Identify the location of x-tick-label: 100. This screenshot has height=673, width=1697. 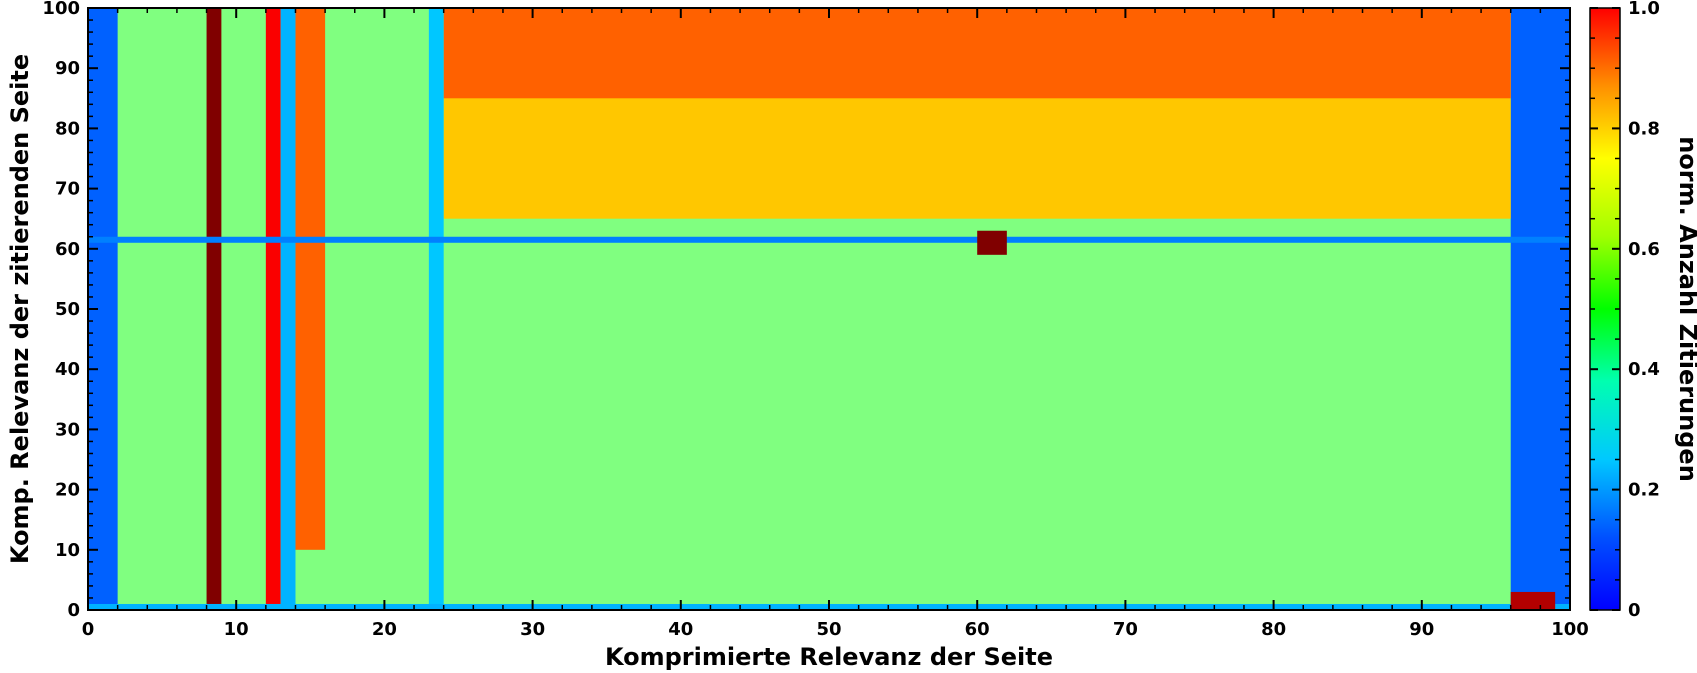
(1570, 629).